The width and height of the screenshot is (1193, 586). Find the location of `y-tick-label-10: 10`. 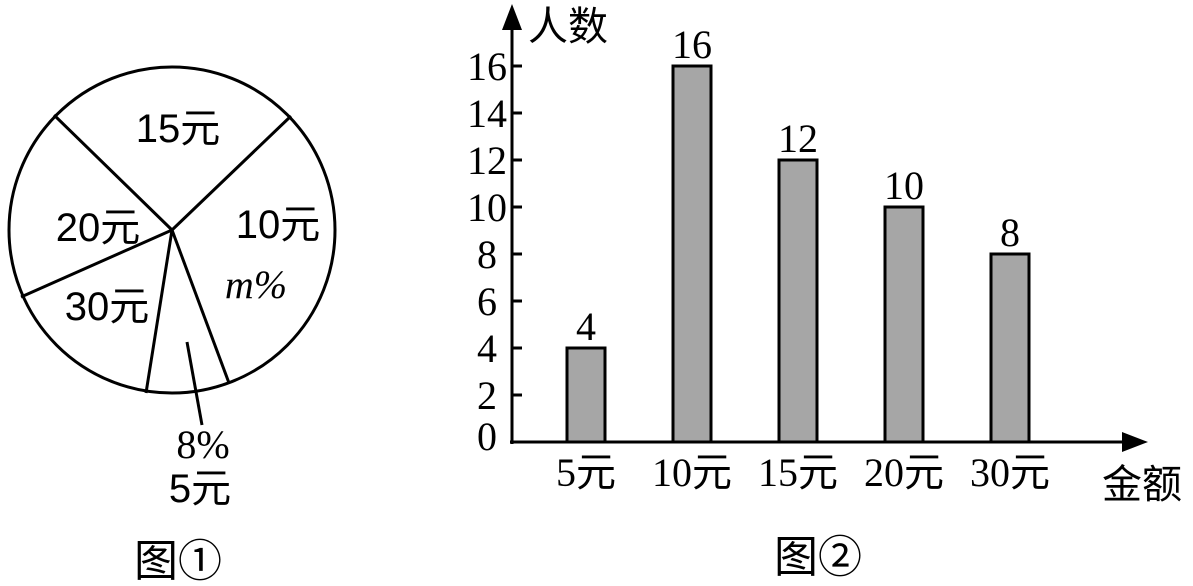

y-tick-label-10: 10 is located at coordinates (487, 207).